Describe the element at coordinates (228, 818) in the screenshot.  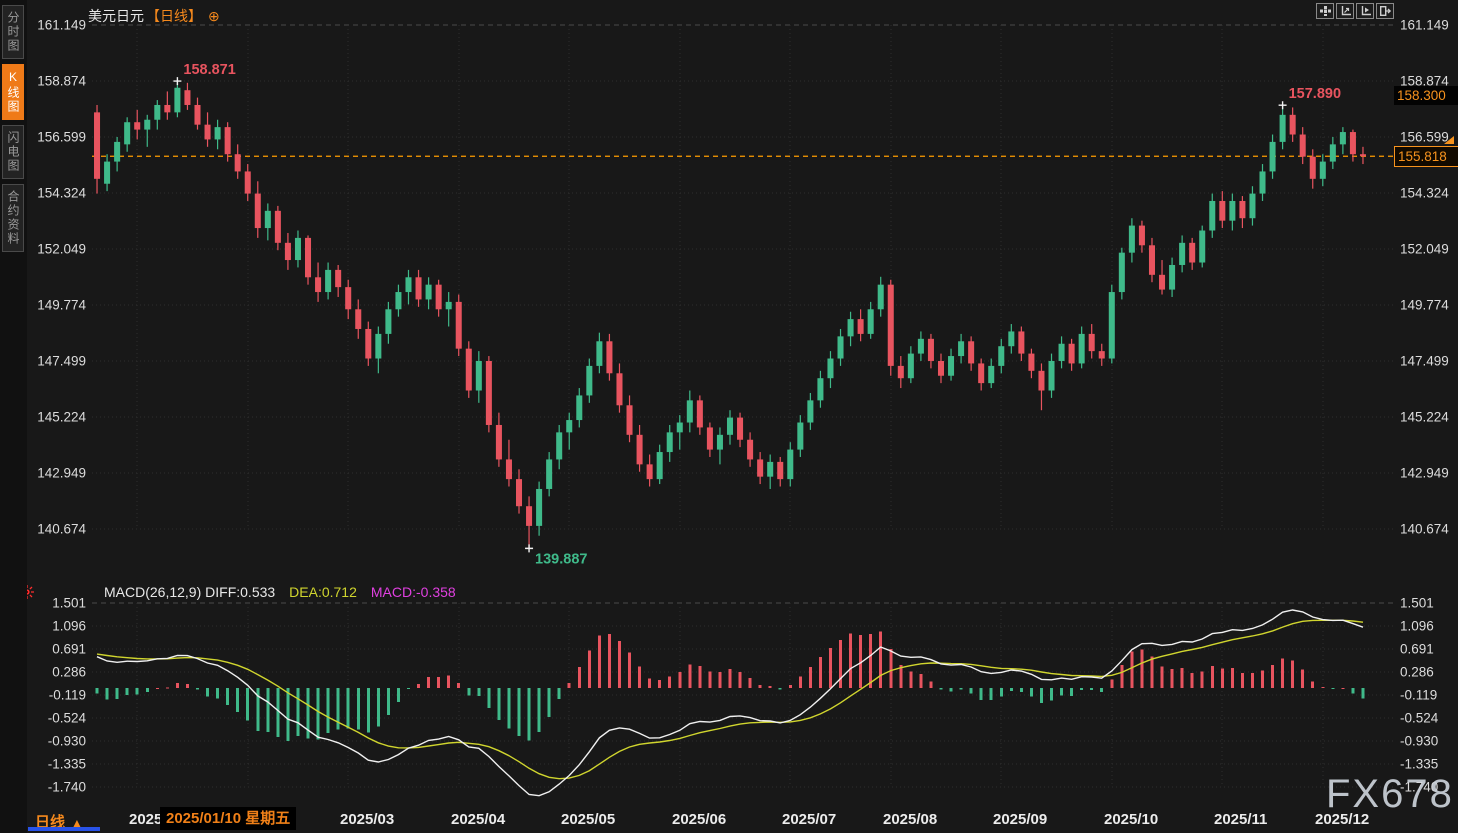
I see `crosshair-date-tooltip: 2025/01/10 星期五` at that location.